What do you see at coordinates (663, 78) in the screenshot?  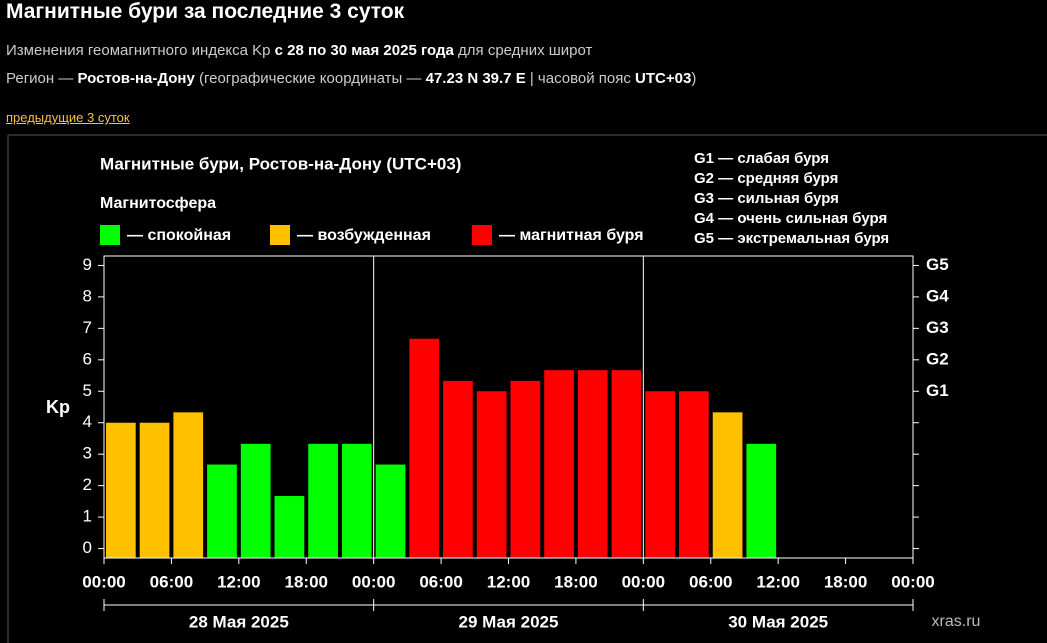 I see `text-part: UTC+03` at bounding box center [663, 78].